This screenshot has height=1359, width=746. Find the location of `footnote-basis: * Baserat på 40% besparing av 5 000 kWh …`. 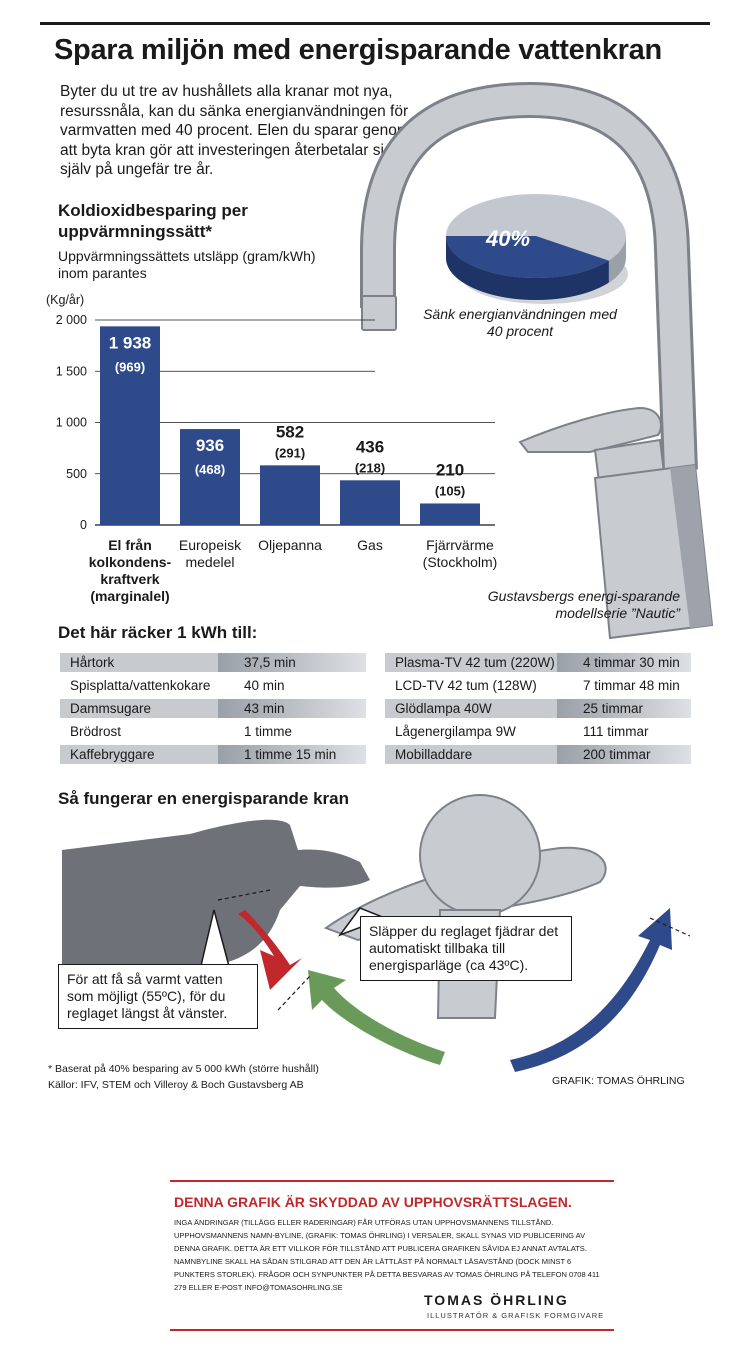

footnote-basis: * Baserat på 40% besparing av 5 000 kWh … is located at coordinates (183, 1069).